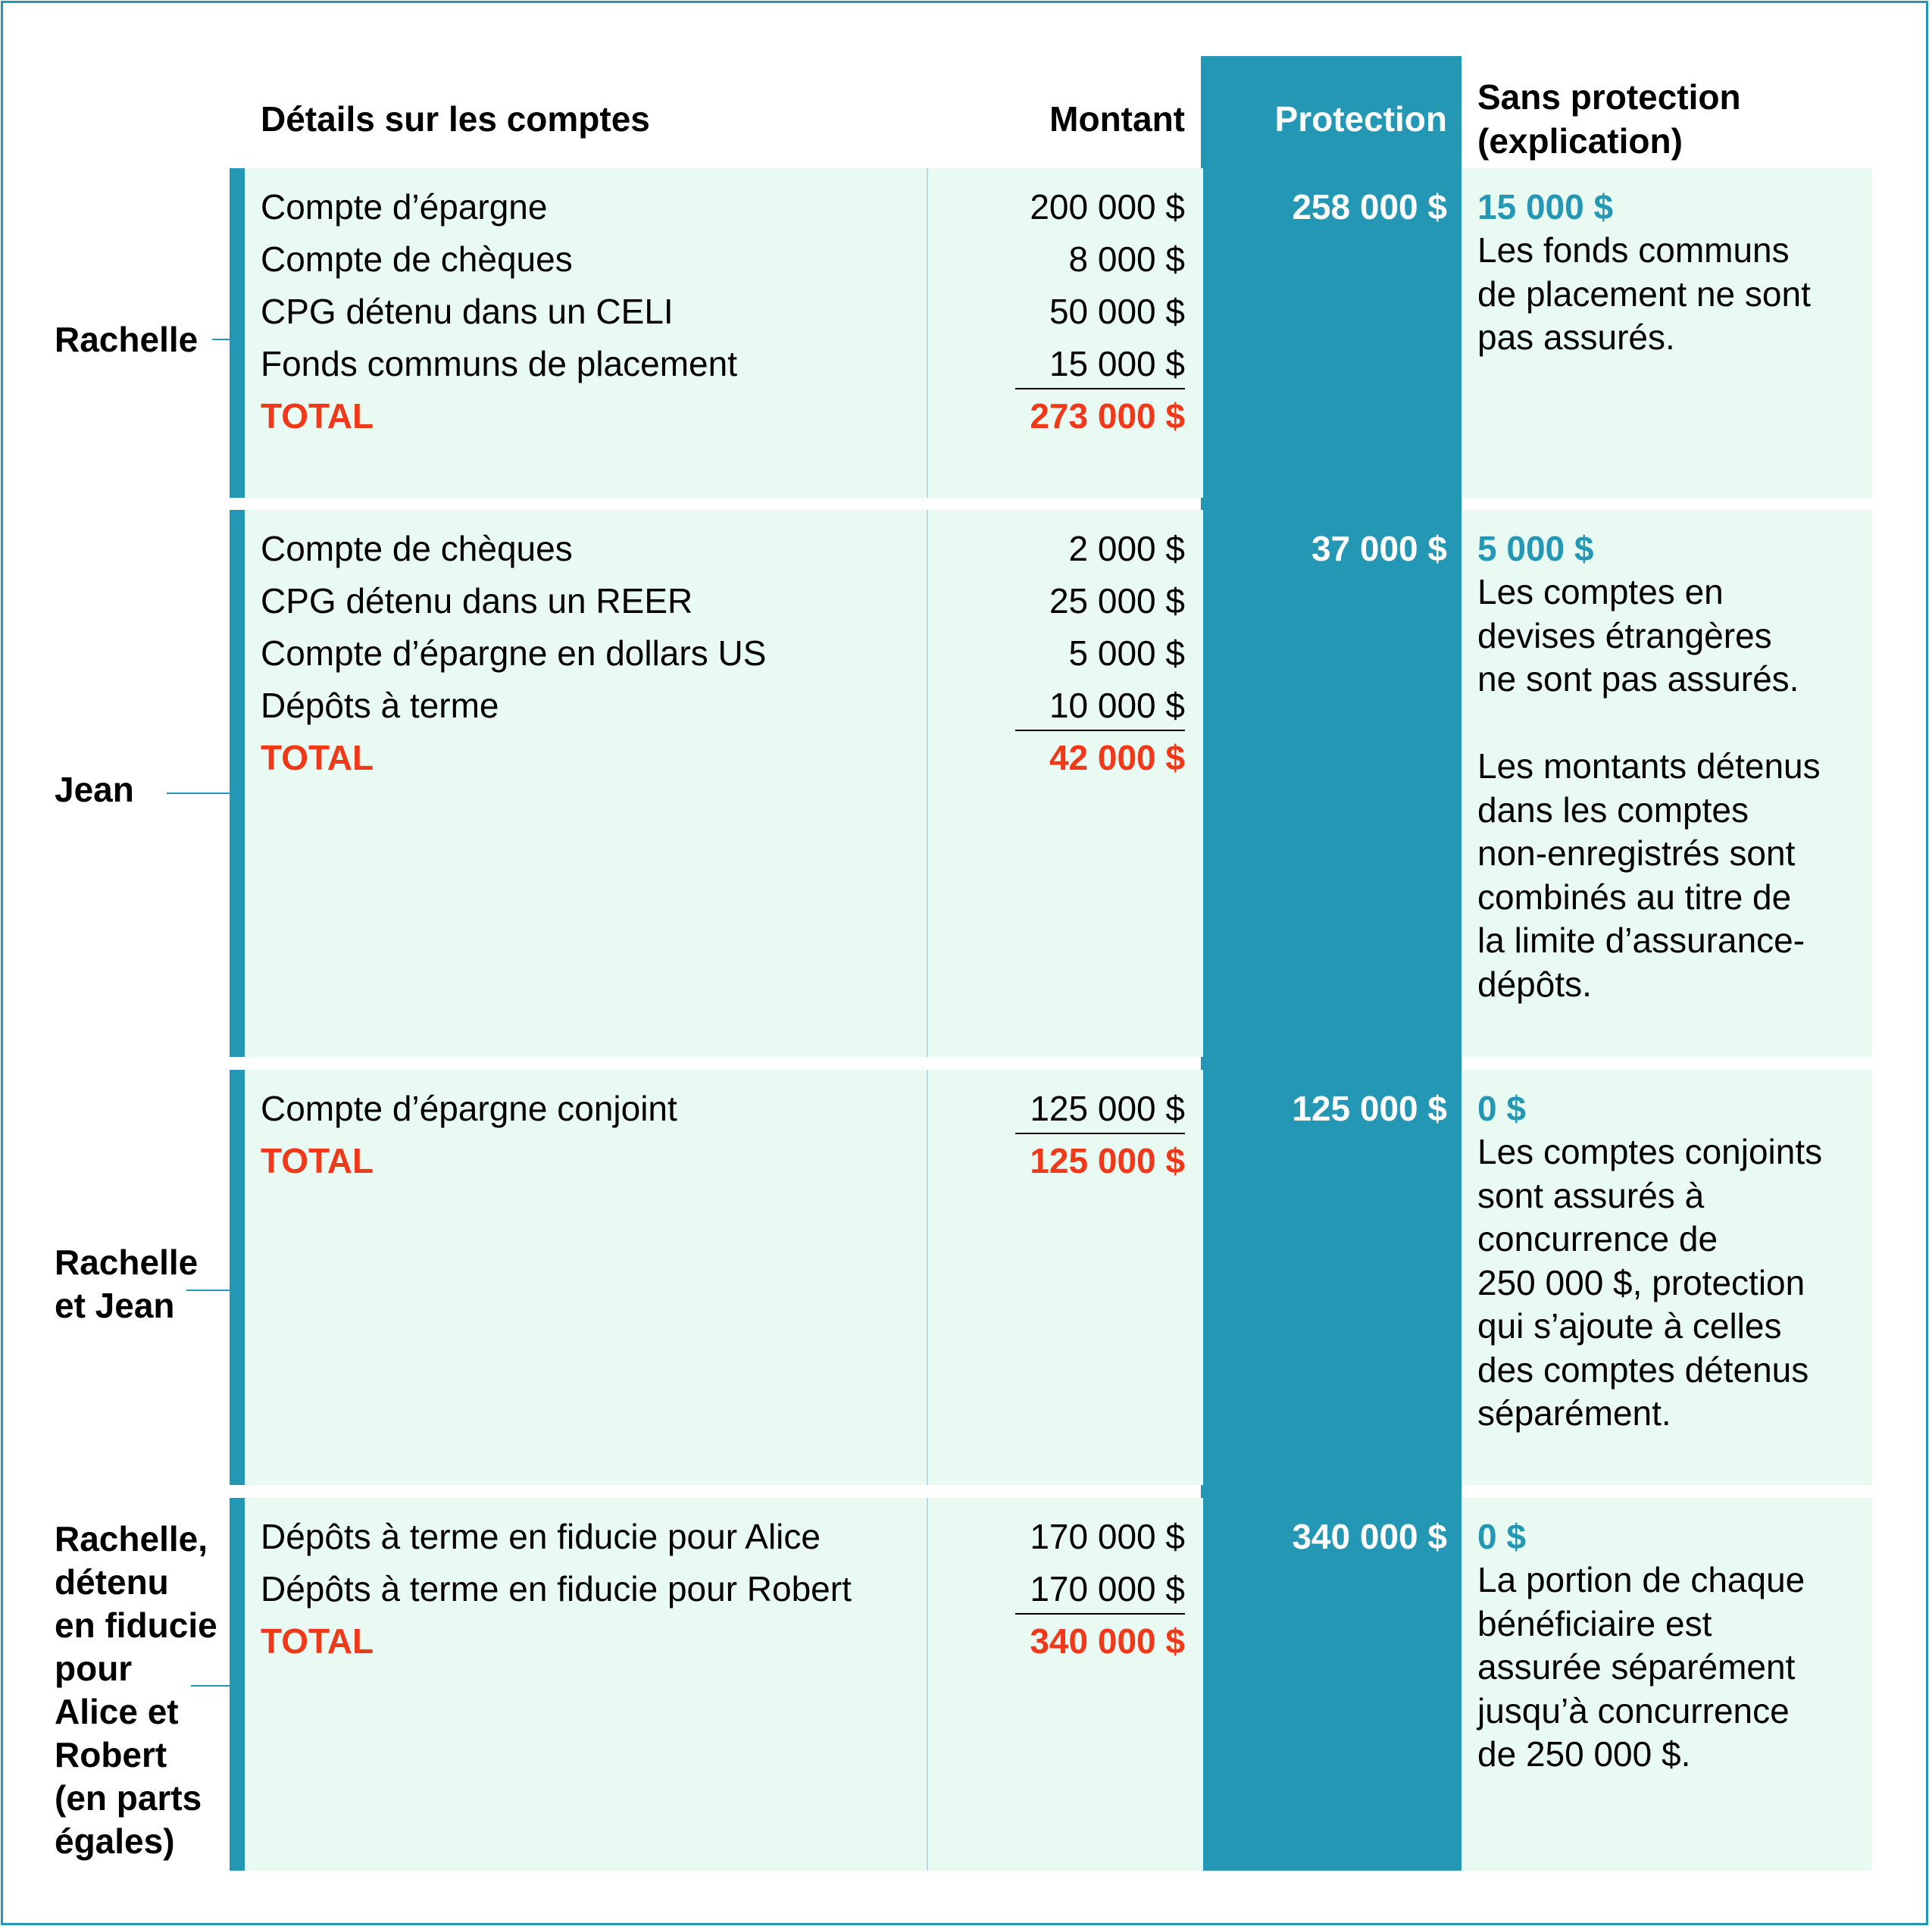 Image resolution: width=1932 pixels, height=1929 pixels. I want to click on owner-label: Jean, so click(94, 789).